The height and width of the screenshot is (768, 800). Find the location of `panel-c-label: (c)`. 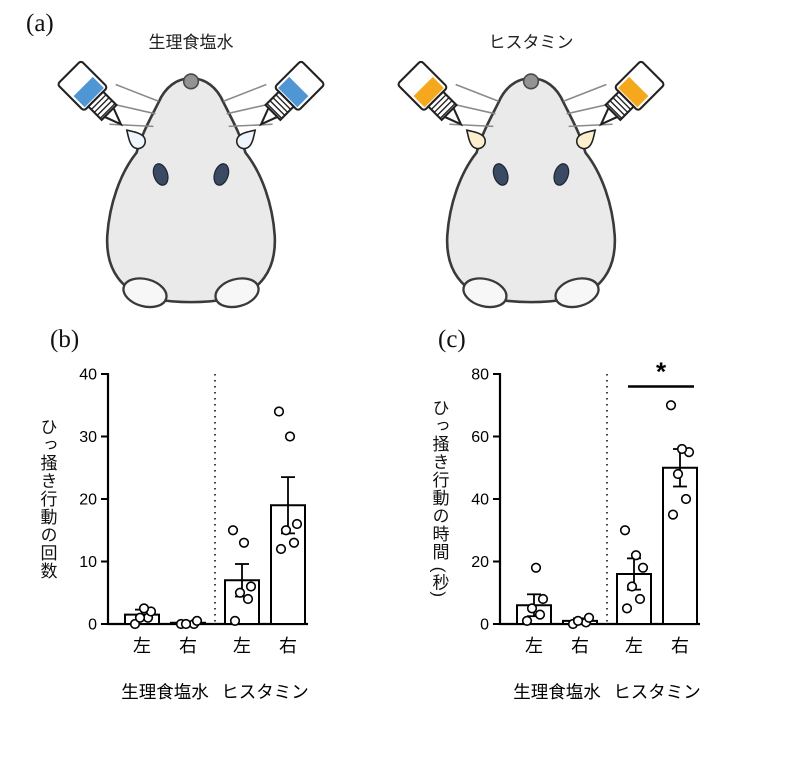

panel-c-label: (c) is located at coordinates (452, 339).